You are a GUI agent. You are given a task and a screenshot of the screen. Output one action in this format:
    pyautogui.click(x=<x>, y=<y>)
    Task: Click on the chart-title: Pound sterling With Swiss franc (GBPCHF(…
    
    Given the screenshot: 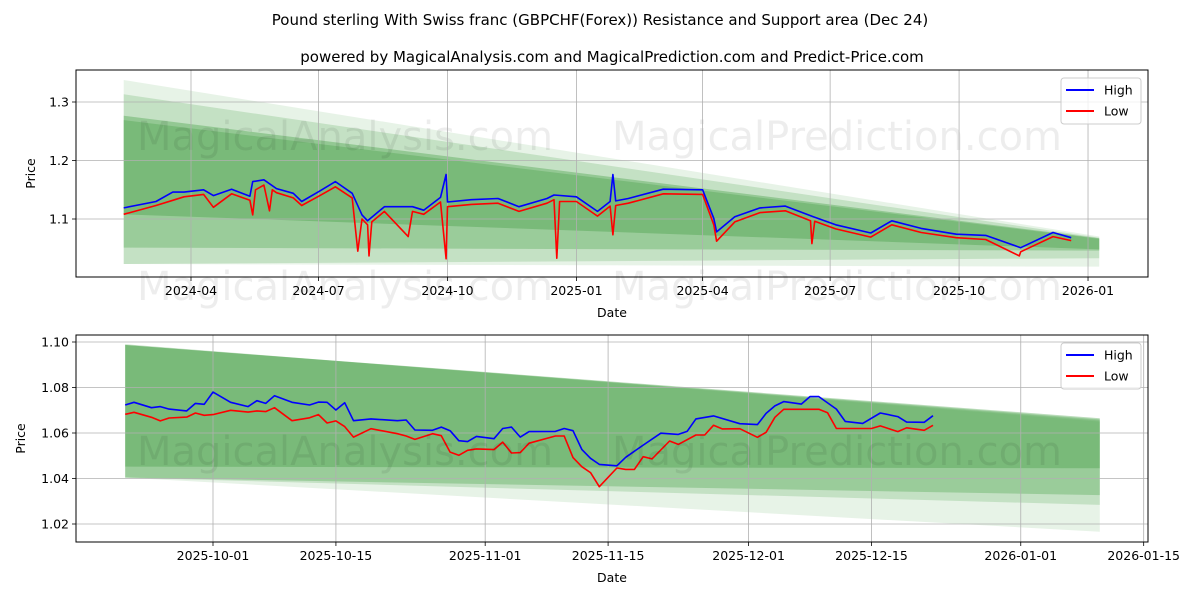 What is the action you would take?
    pyautogui.click(x=600, y=20)
    